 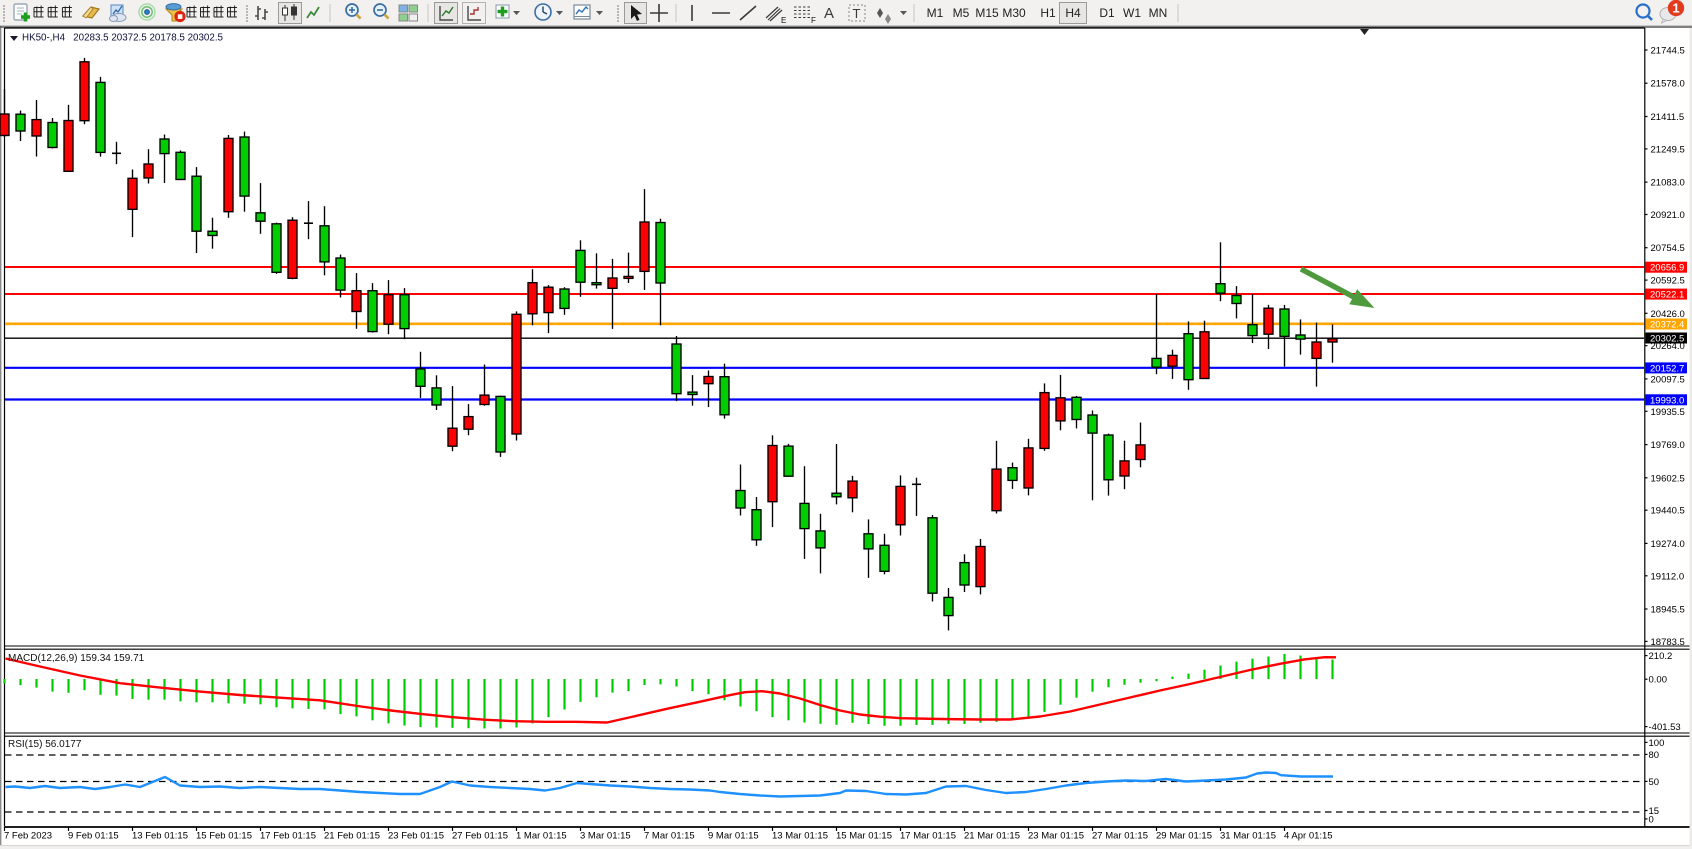 I want to click on svg-text: 1, so click(x=1675, y=8).